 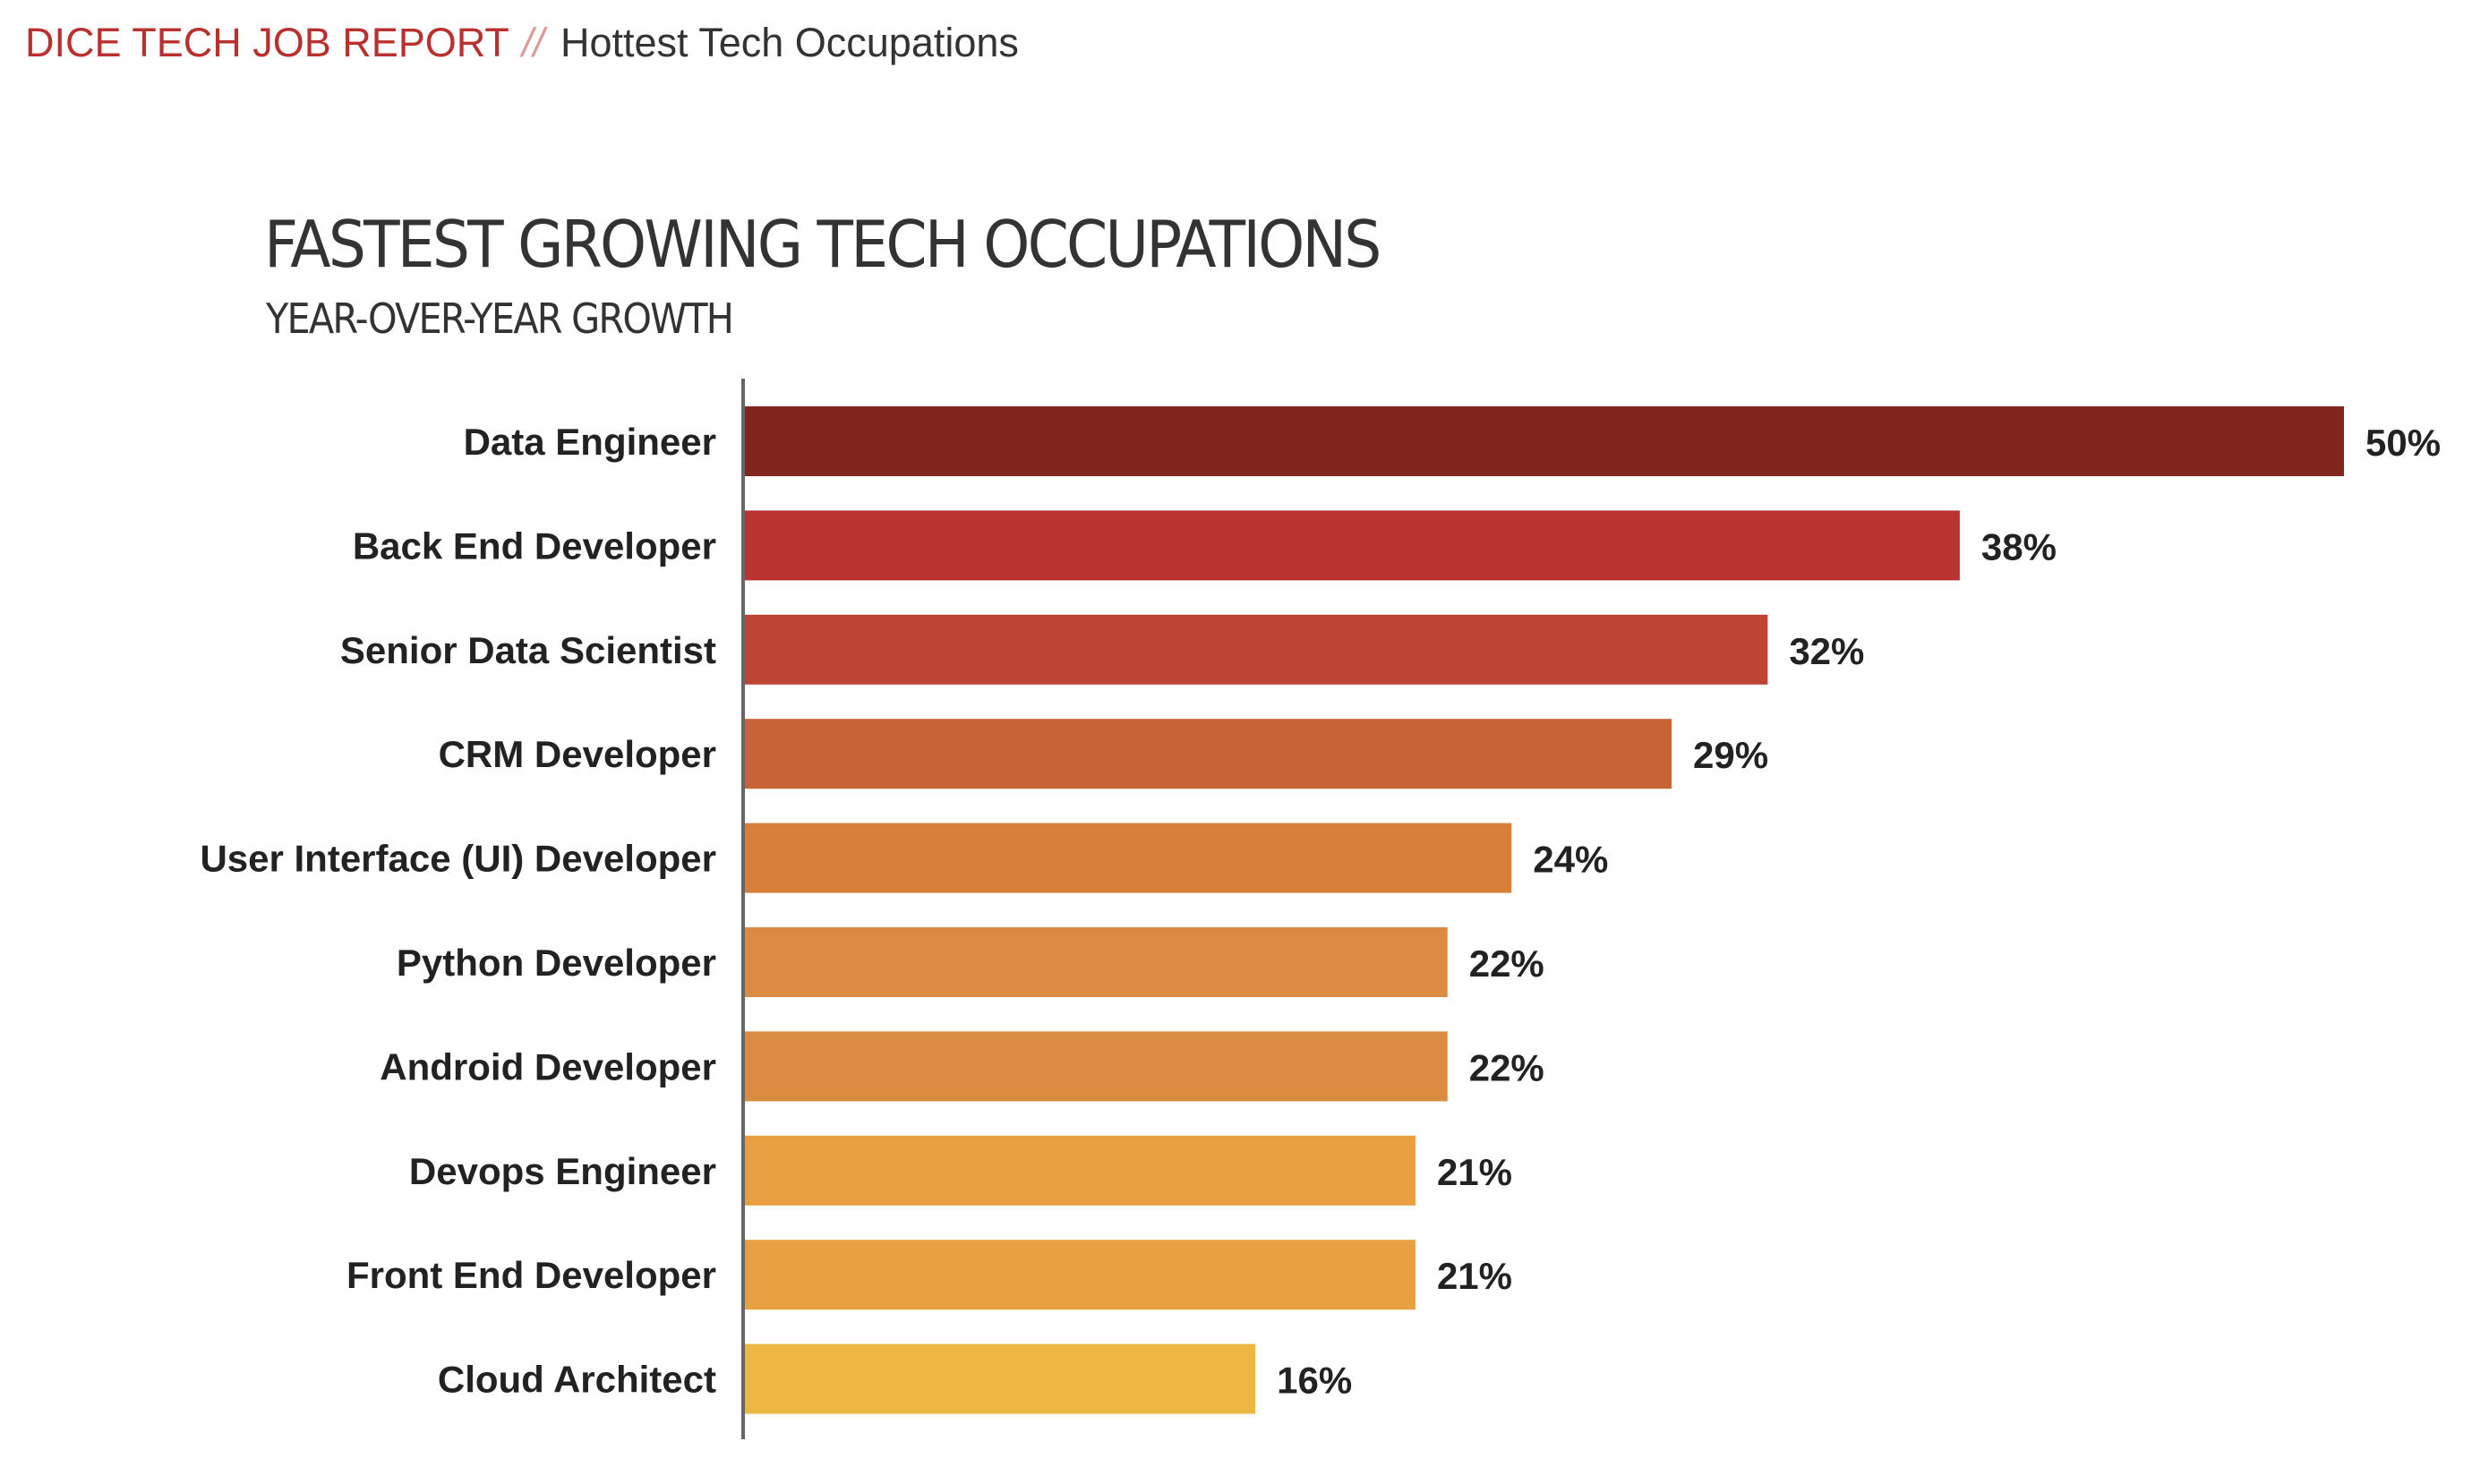 I want to click on bar-back-end-developer, so click(x=1351, y=545).